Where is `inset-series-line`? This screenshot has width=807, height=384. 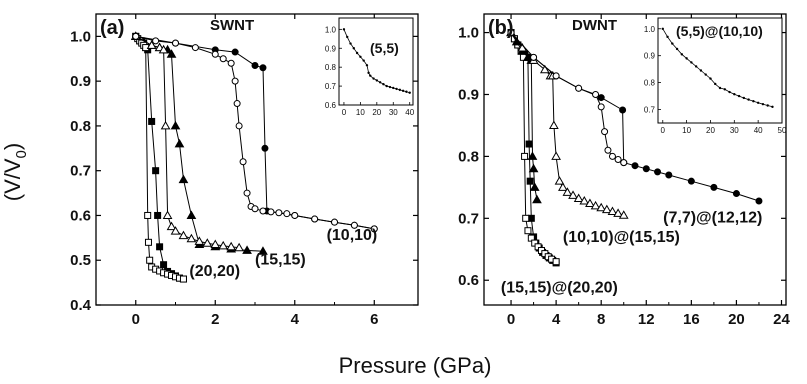
inset-series-line is located at coordinates (376, 61).